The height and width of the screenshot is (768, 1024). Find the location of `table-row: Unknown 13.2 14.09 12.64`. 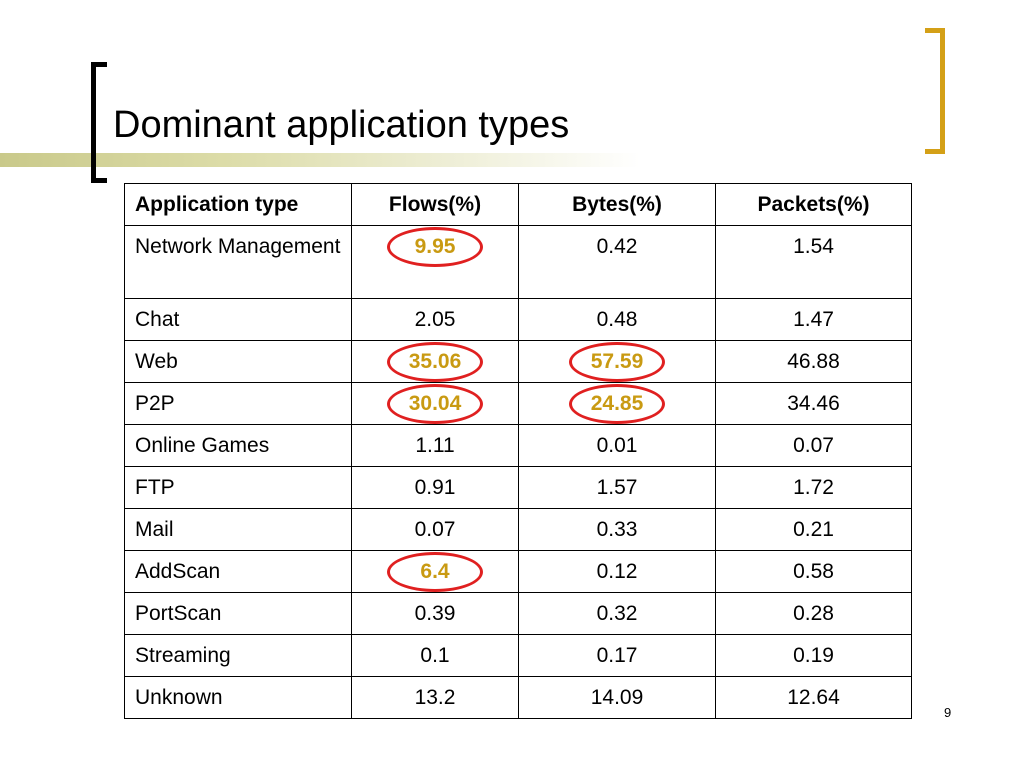

table-row: Unknown 13.2 14.09 12.64 is located at coordinates (518, 697).